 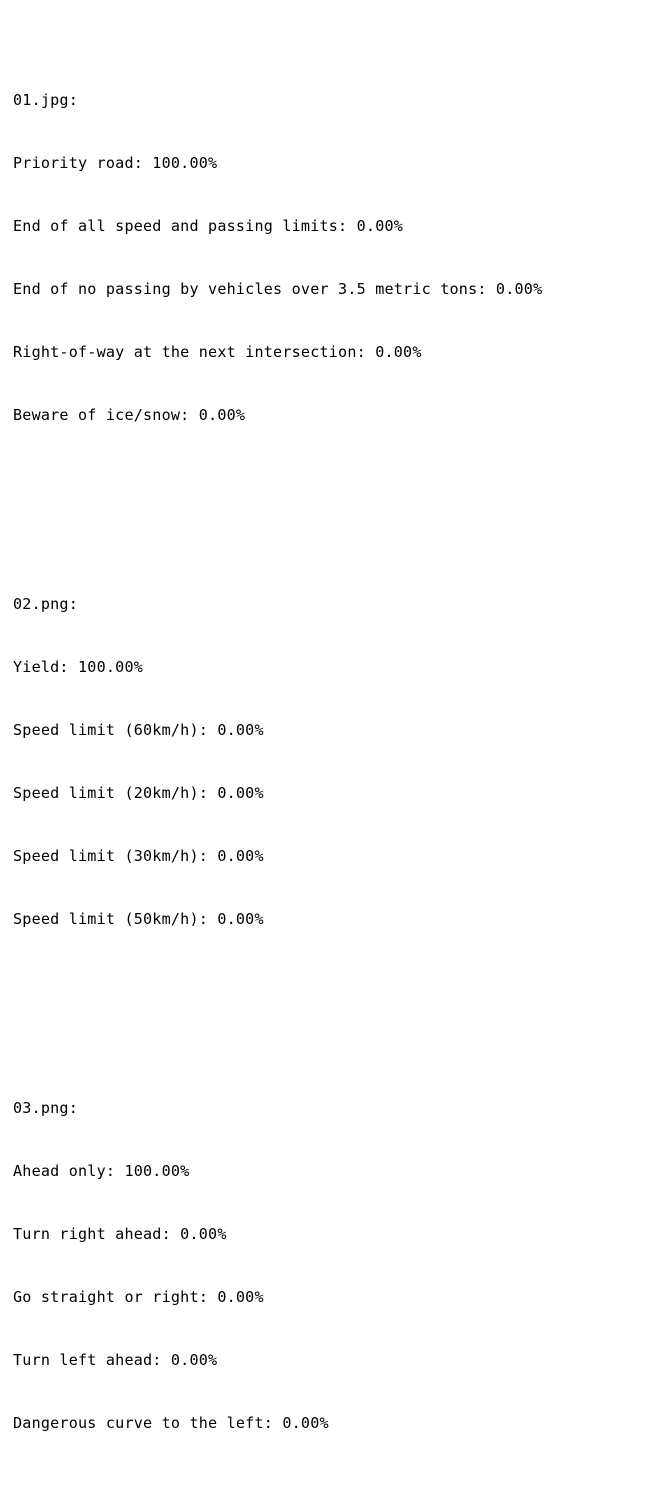 What do you see at coordinates (138, 1297) in the screenshot?
I see `prediction-line: Go straight or right: 0.00%` at bounding box center [138, 1297].